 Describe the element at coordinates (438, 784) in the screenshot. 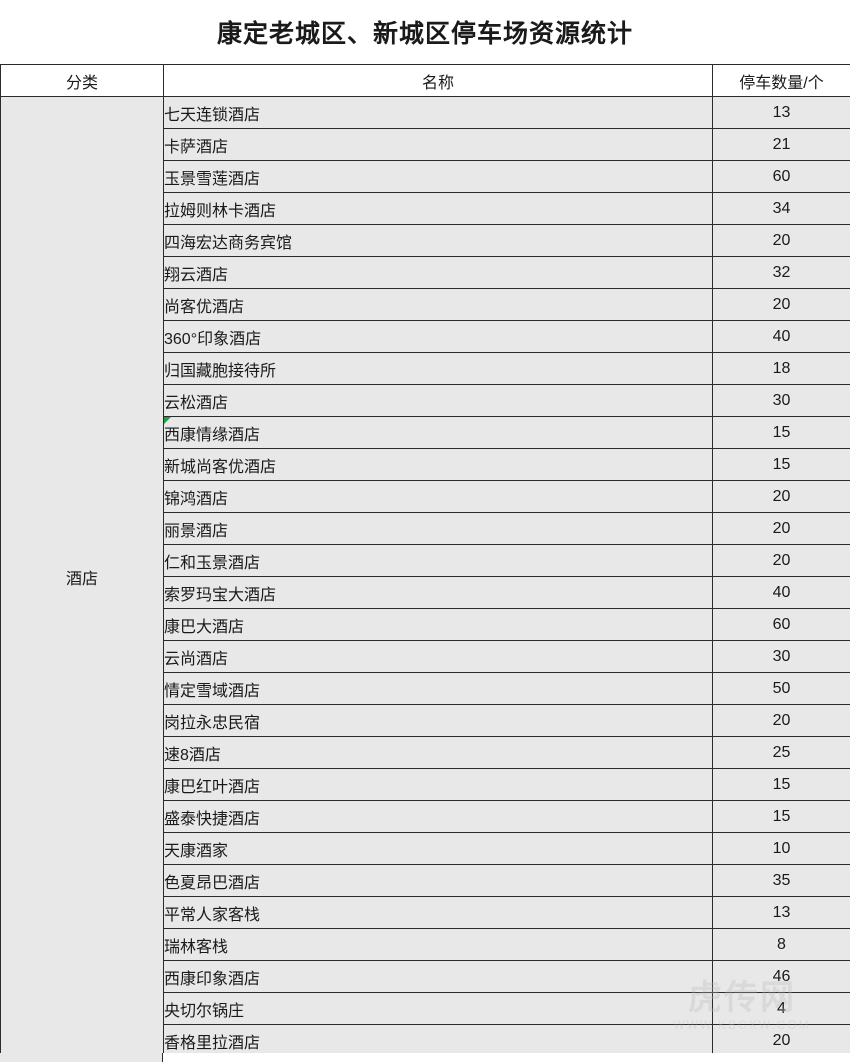

I see `venue-name-cell: 康巴红叶酒店` at that location.